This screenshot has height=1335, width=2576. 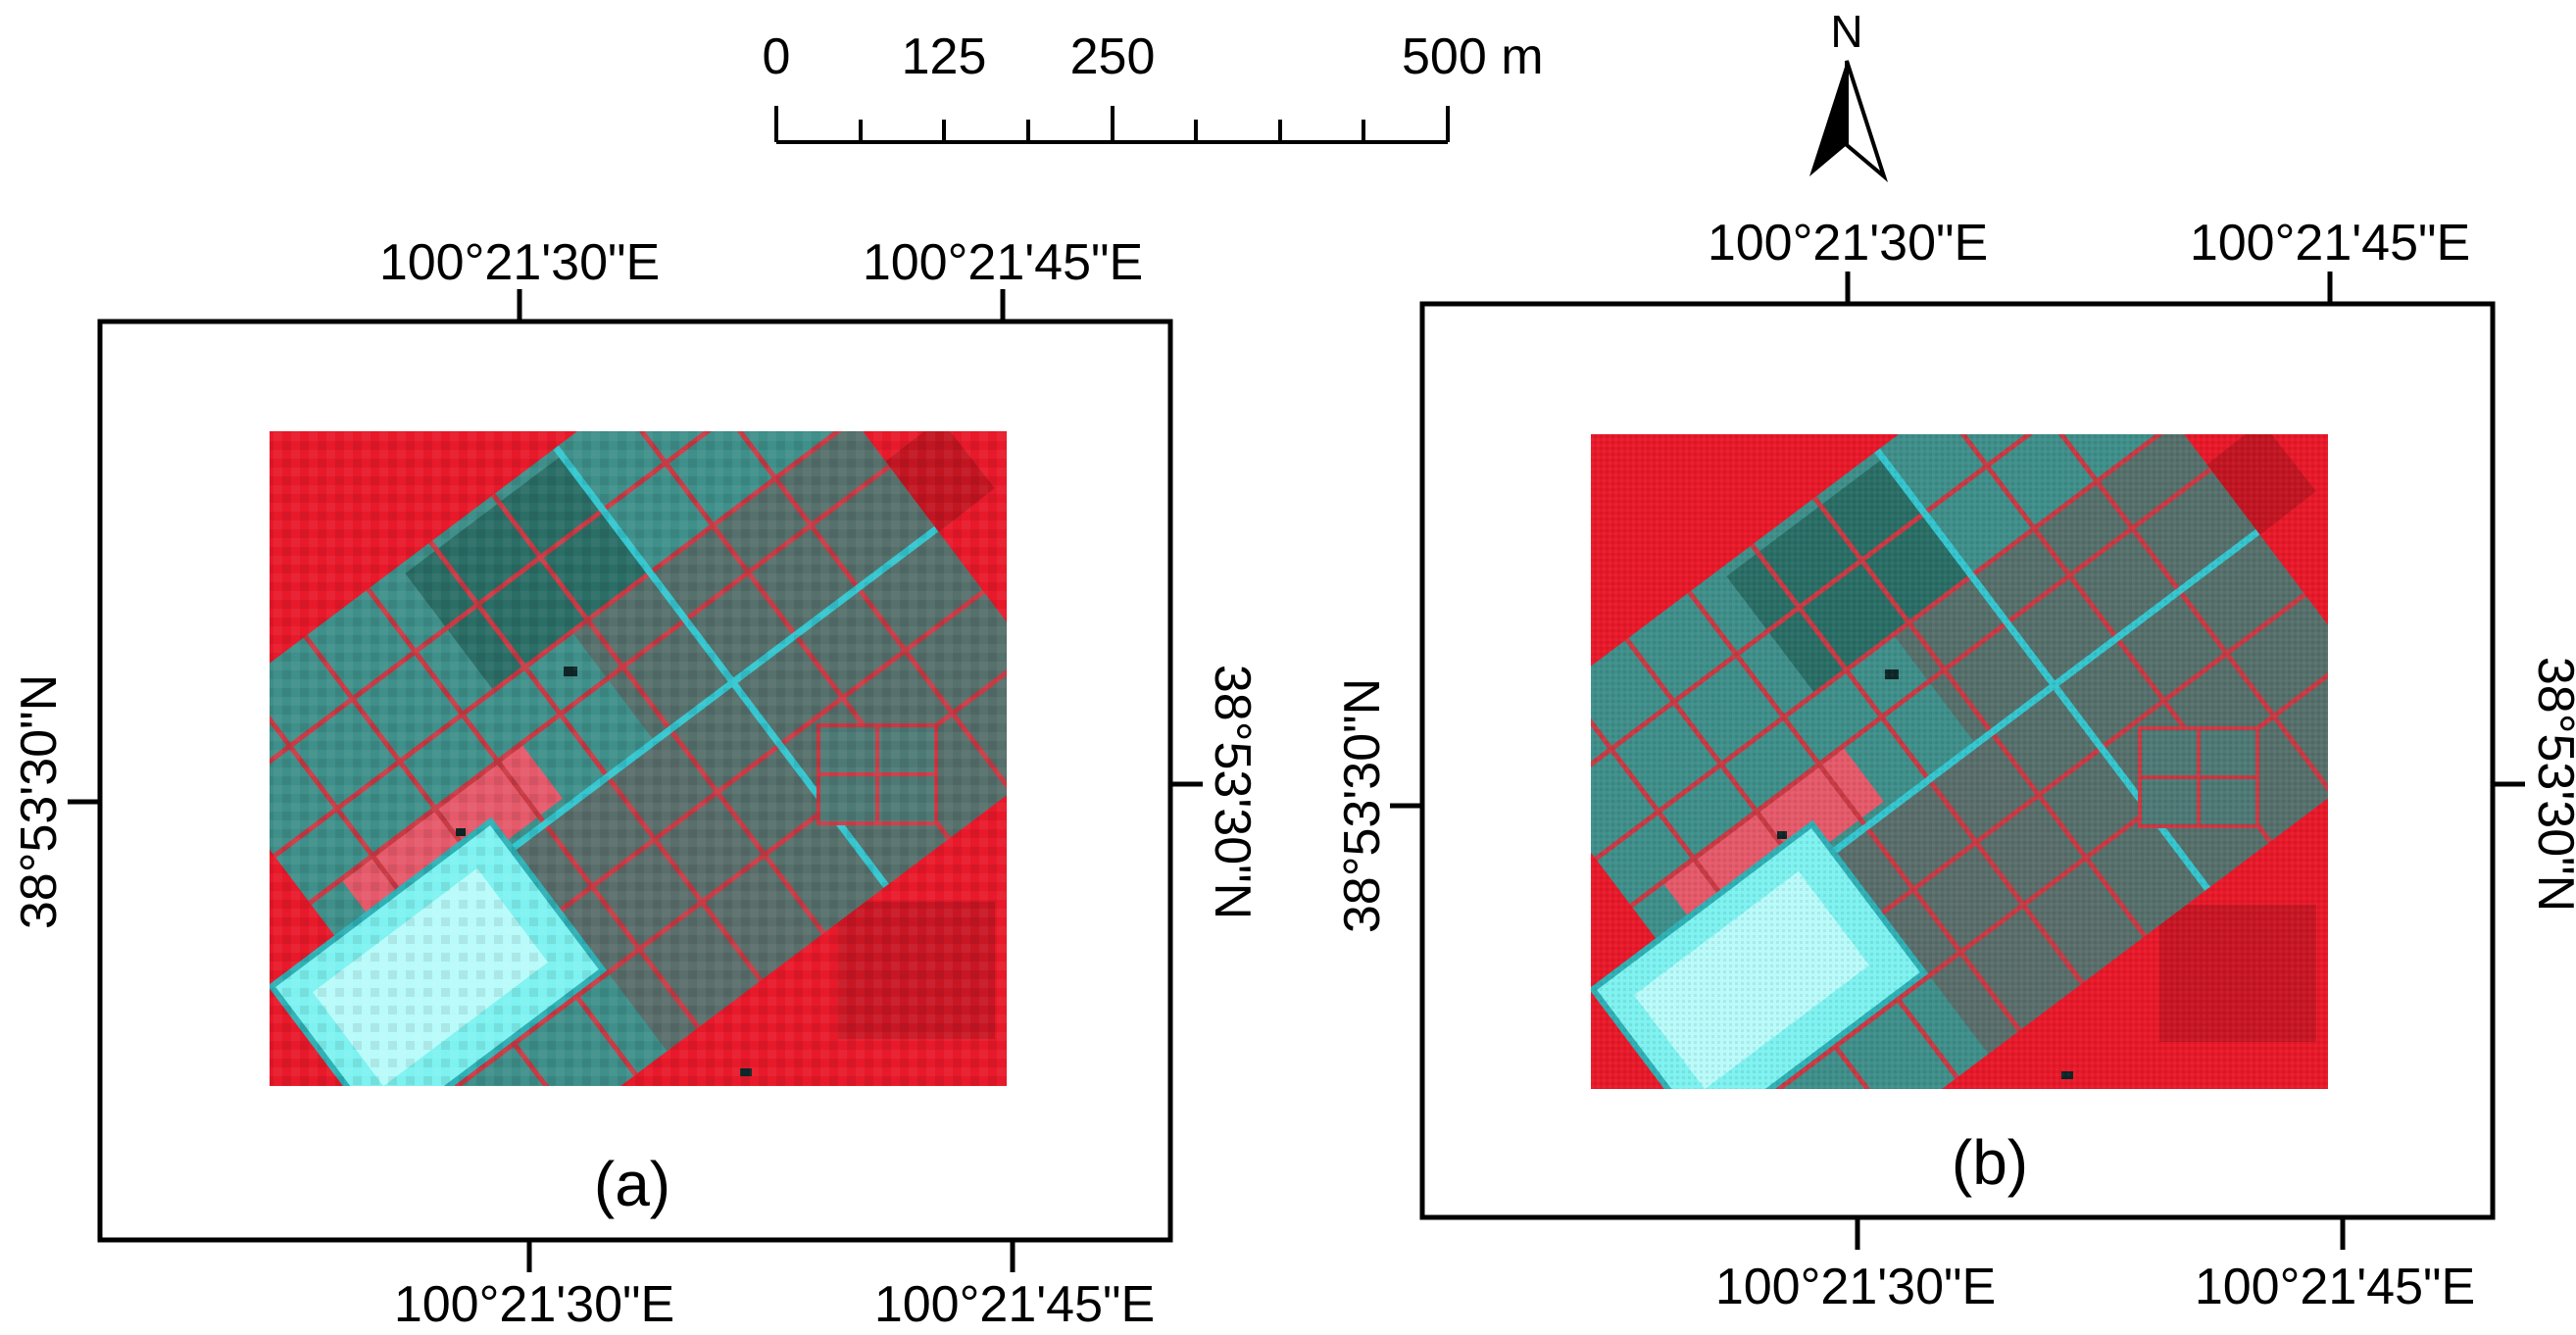 What do you see at coordinates (1232, 792) in the screenshot?
I see `panel-a-right-label: 38°53'30"N` at bounding box center [1232, 792].